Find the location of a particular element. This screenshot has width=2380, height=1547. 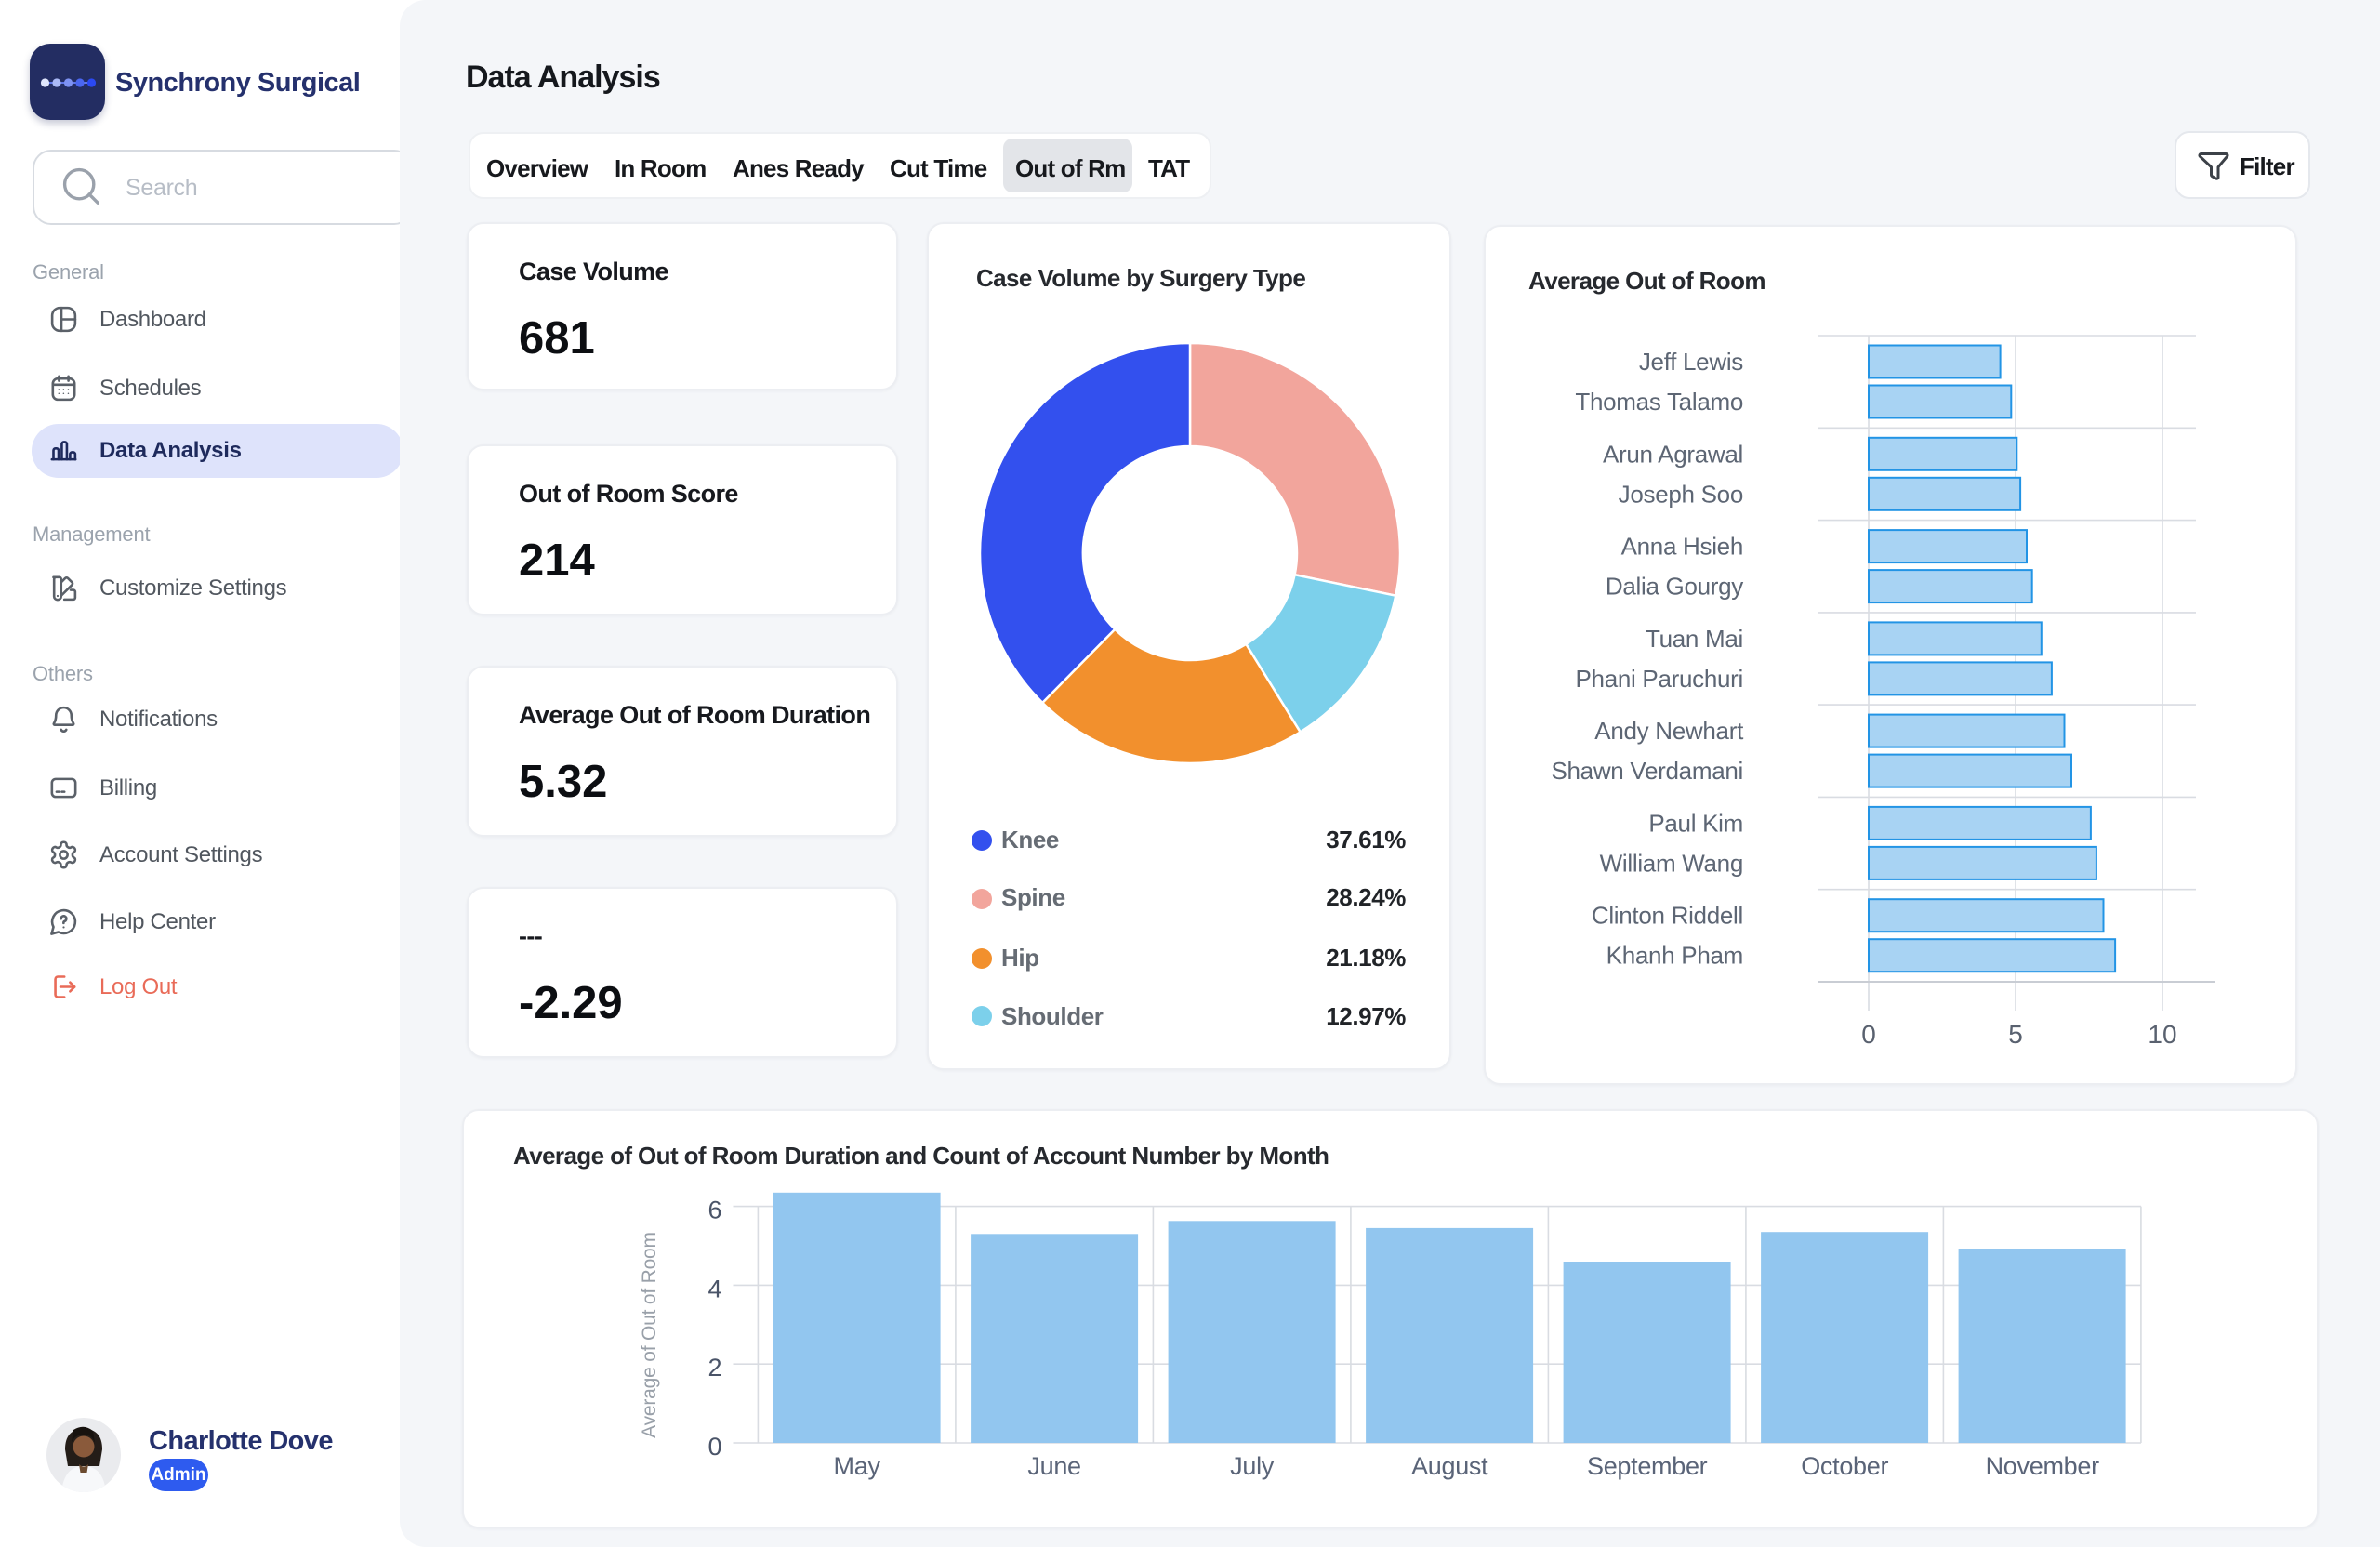

svg-text: Tuan Mai is located at coordinates (1694, 639).